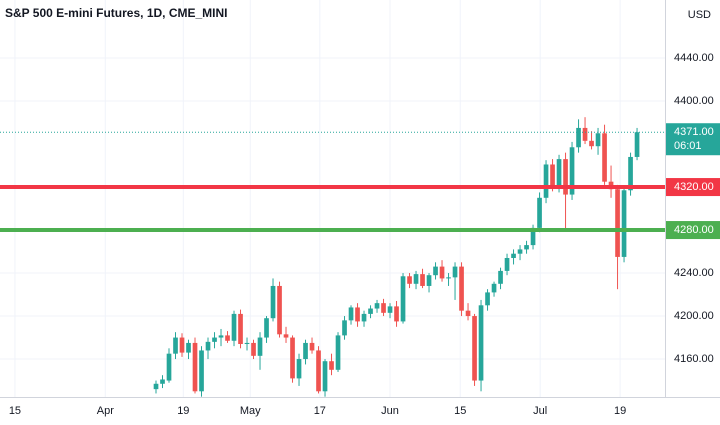 The image size is (720, 425). I want to click on level-label: 4280.00, so click(694, 230).